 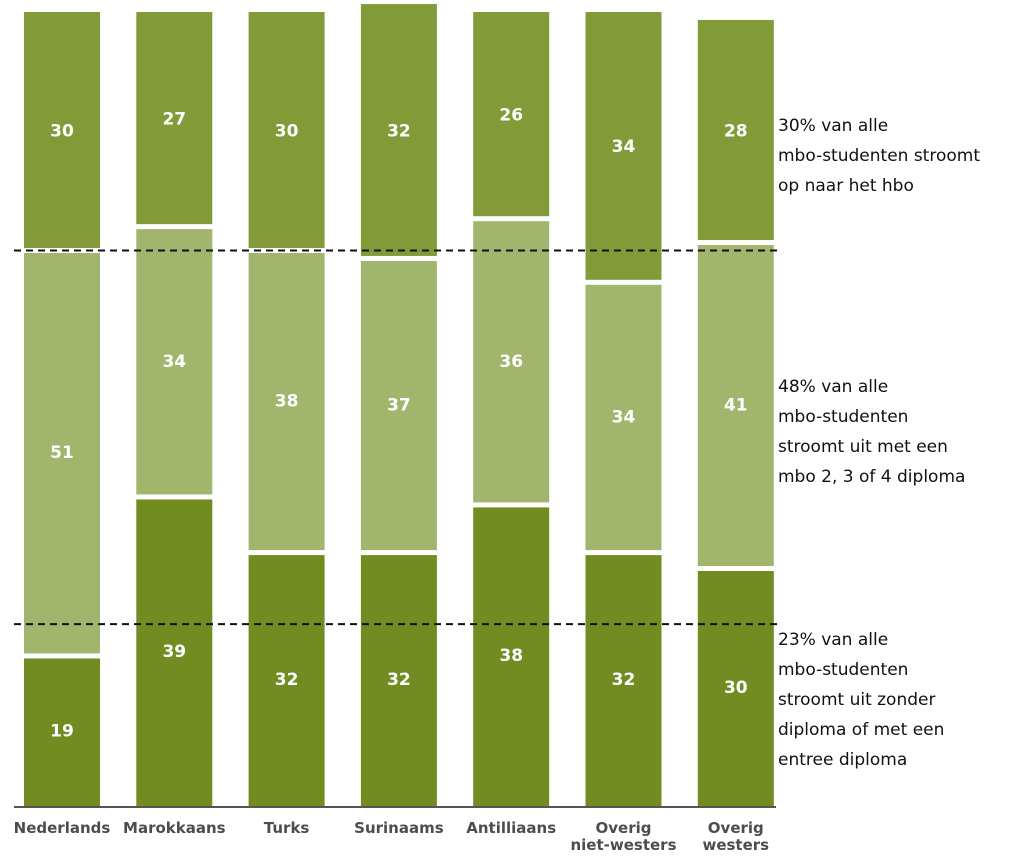 I want to click on category-label: Nederlands, so click(x=62, y=828).